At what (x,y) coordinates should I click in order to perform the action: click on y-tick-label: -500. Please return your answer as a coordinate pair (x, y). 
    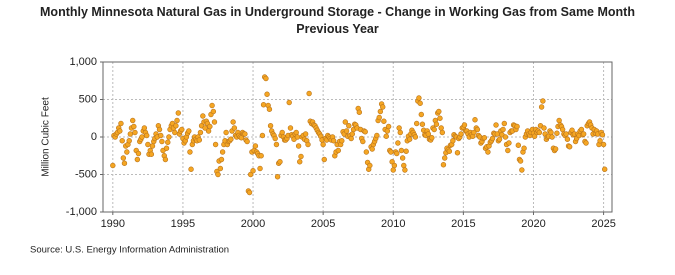
    Looking at the image, I should click on (86, 174).